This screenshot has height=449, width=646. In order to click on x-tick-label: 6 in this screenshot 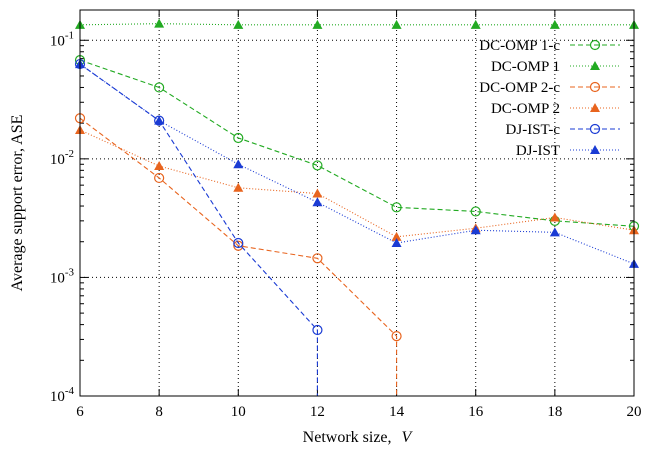, I will do `click(80, 412)`.